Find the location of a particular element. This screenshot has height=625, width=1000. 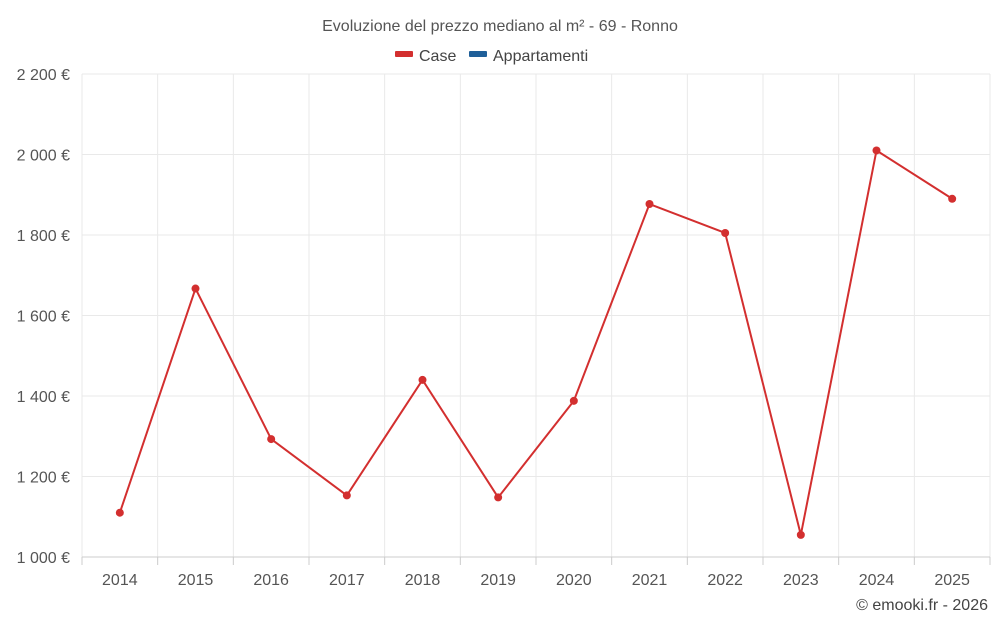

y-tick-label: 2 000 € is located at coordinates (43, 156).